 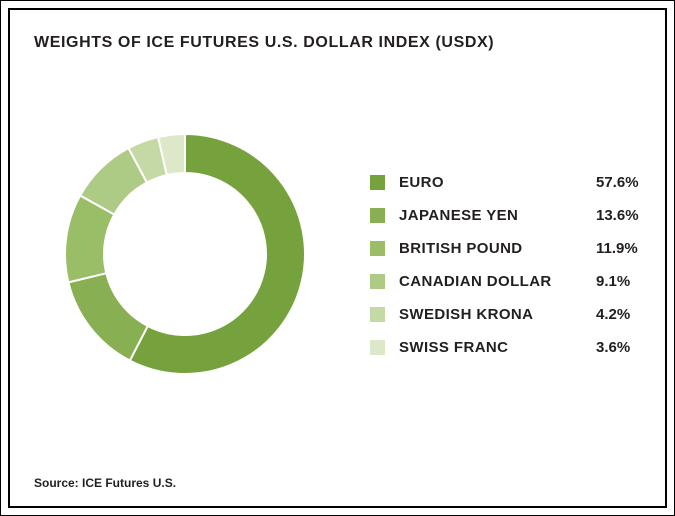 What do you see at coordinates (617, 248) in the screenshot?
I see `legend-value: 11.9%` at bounding box center [617, 248].